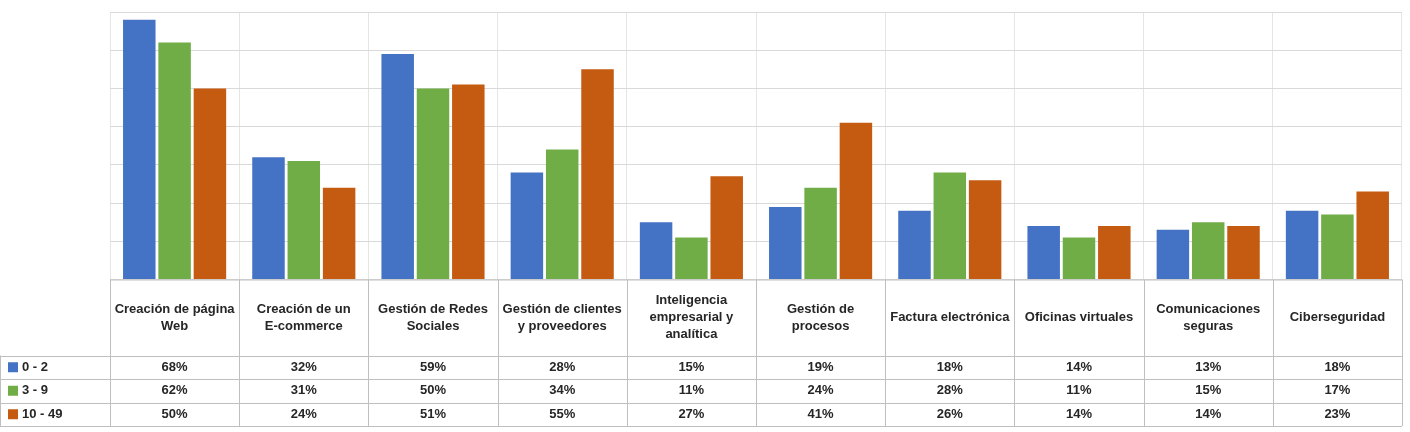 Image resolution: width=1410 pixels, height=432 pixels. What do you see at coordinates (304, 366) in the screenshot?
I see `data-label: 32%` at bounding box center [304, 366].